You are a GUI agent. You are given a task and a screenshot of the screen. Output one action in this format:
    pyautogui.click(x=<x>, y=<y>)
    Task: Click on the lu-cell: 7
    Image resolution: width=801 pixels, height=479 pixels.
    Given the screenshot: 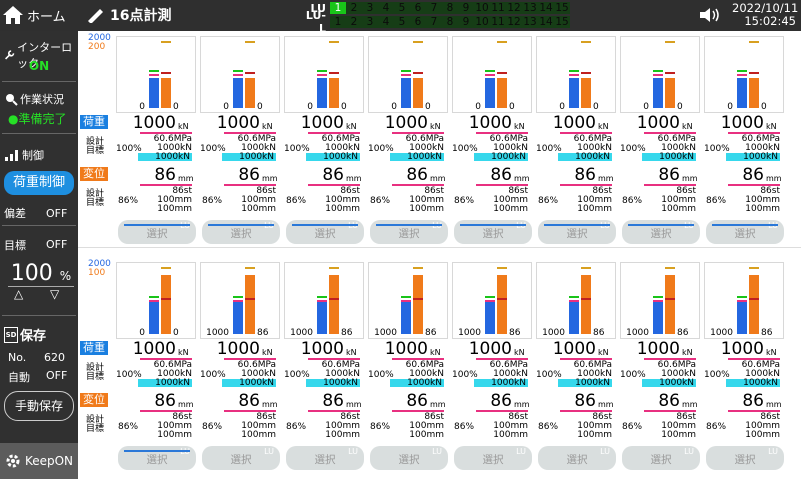 What is the action you would take?
    pyautogui.click(x=434, y=22)
    